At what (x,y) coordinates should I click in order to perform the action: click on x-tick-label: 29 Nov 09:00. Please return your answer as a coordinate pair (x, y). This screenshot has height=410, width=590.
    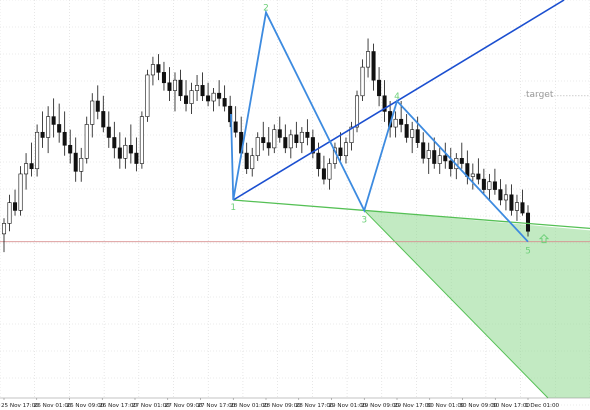
    Looking at the image, I should click on (380, 406).